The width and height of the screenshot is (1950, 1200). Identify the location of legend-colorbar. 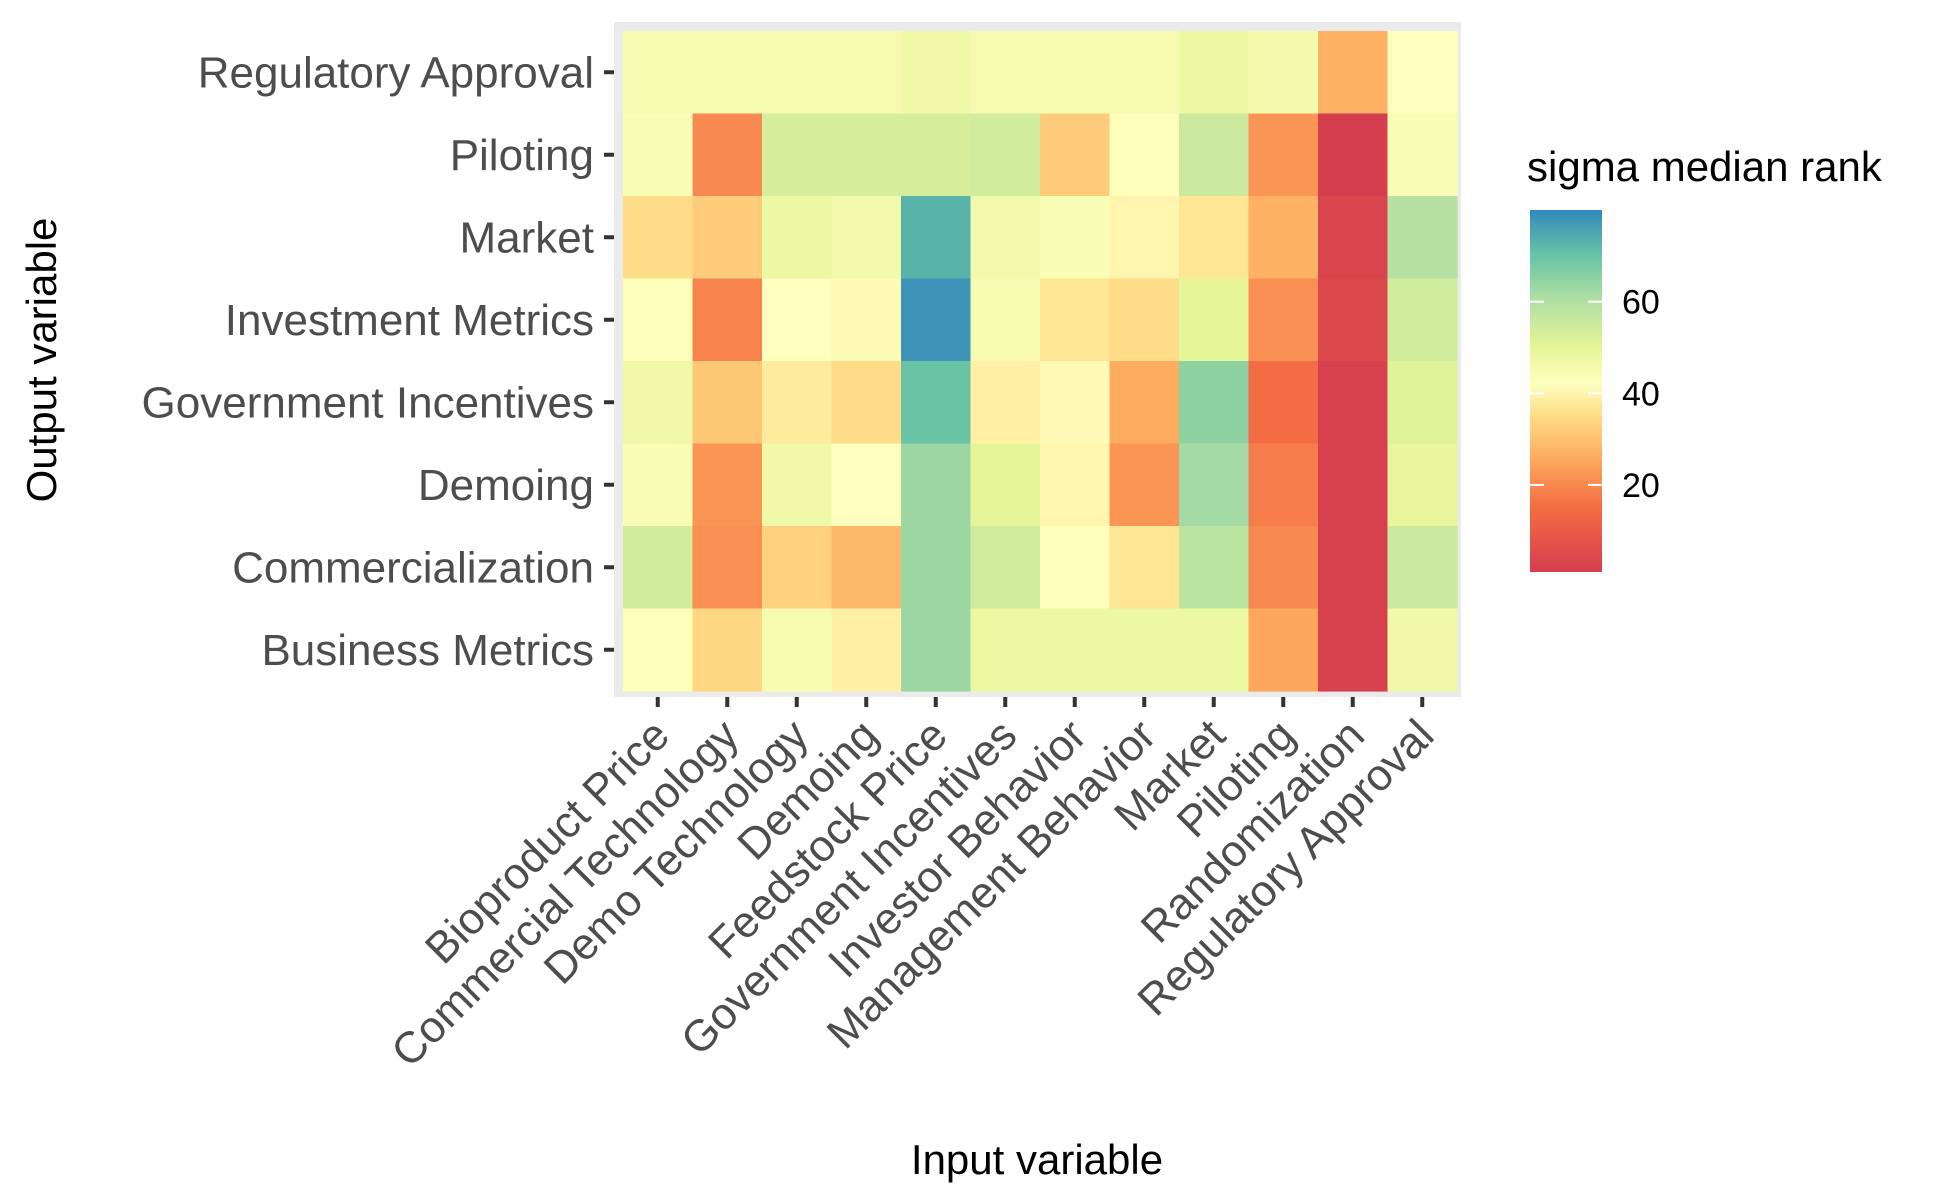
(1566, 391).